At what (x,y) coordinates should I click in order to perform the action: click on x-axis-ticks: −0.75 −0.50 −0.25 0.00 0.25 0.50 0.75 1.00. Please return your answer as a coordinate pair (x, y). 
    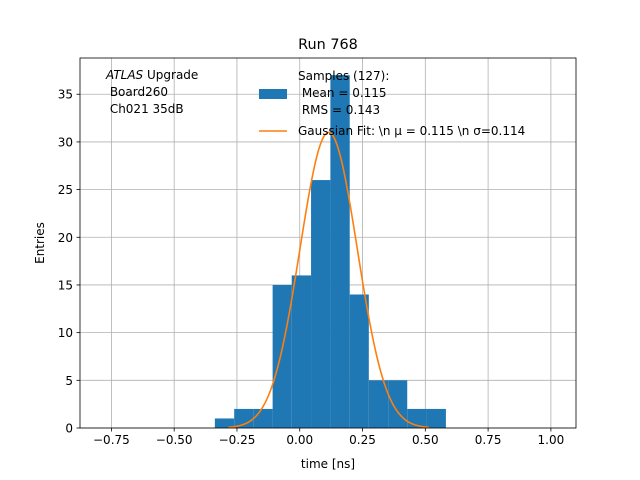
    Looking at the image, I should click on (328, 437).